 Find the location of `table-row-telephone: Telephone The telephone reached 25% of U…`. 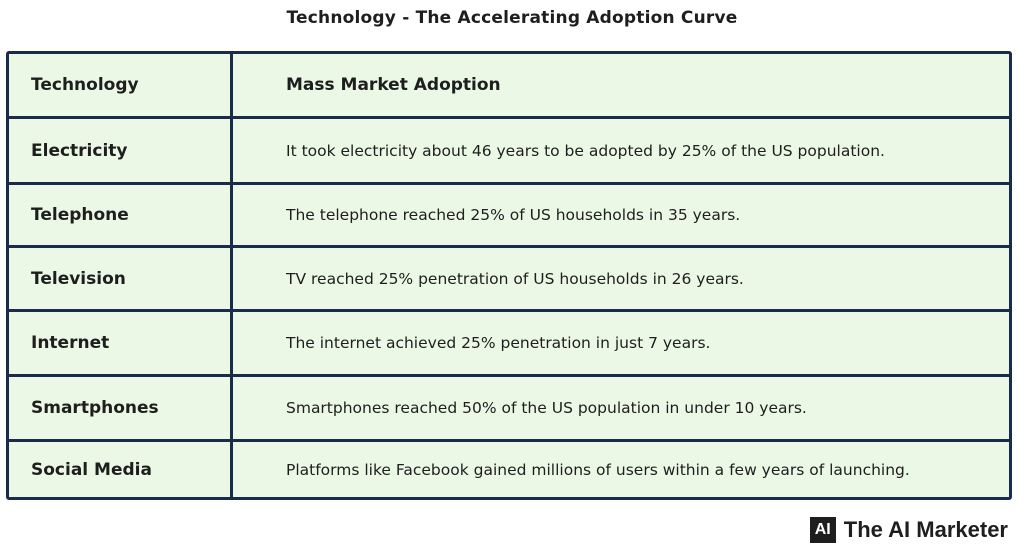

table-row-telephone: Telephone The telephone reached 25% of U… is located at coordinates (509, 213).